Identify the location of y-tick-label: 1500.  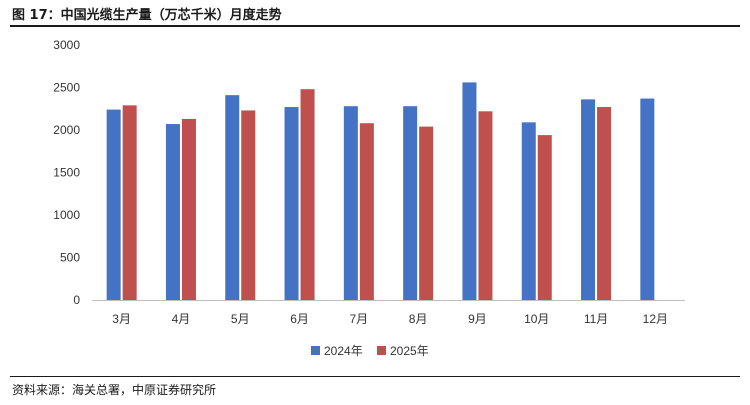
(66, 173).